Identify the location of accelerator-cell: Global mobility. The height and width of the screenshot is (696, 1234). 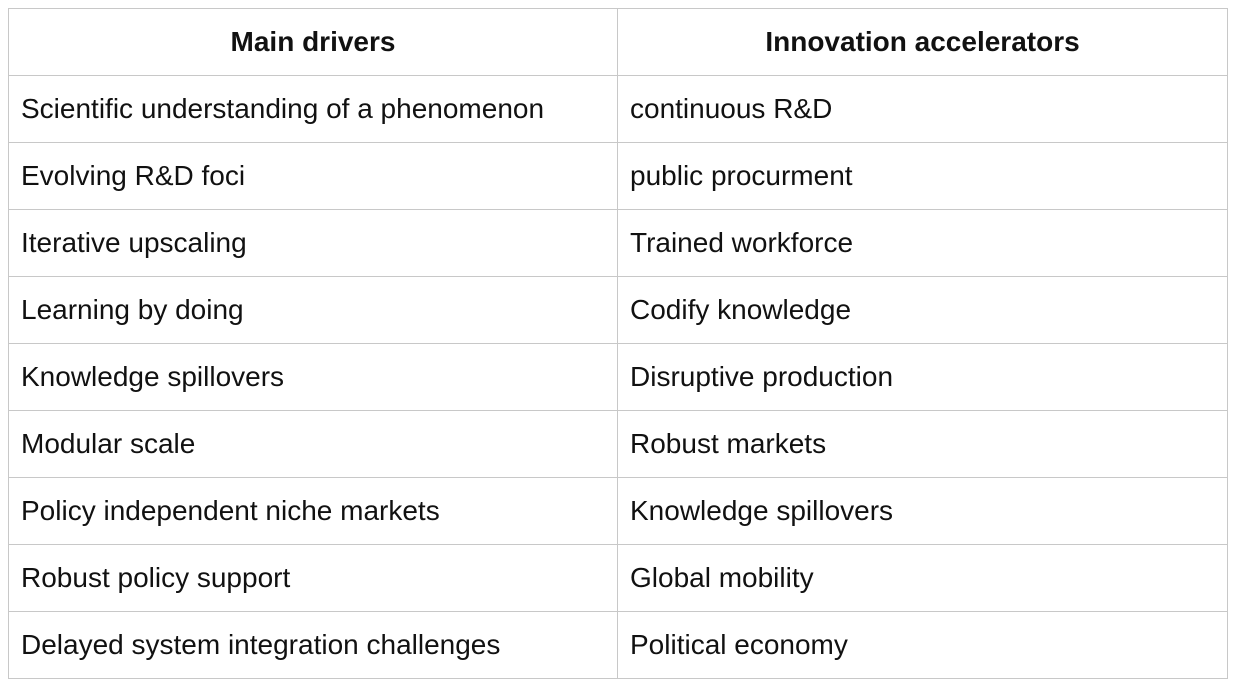
(922, 578).